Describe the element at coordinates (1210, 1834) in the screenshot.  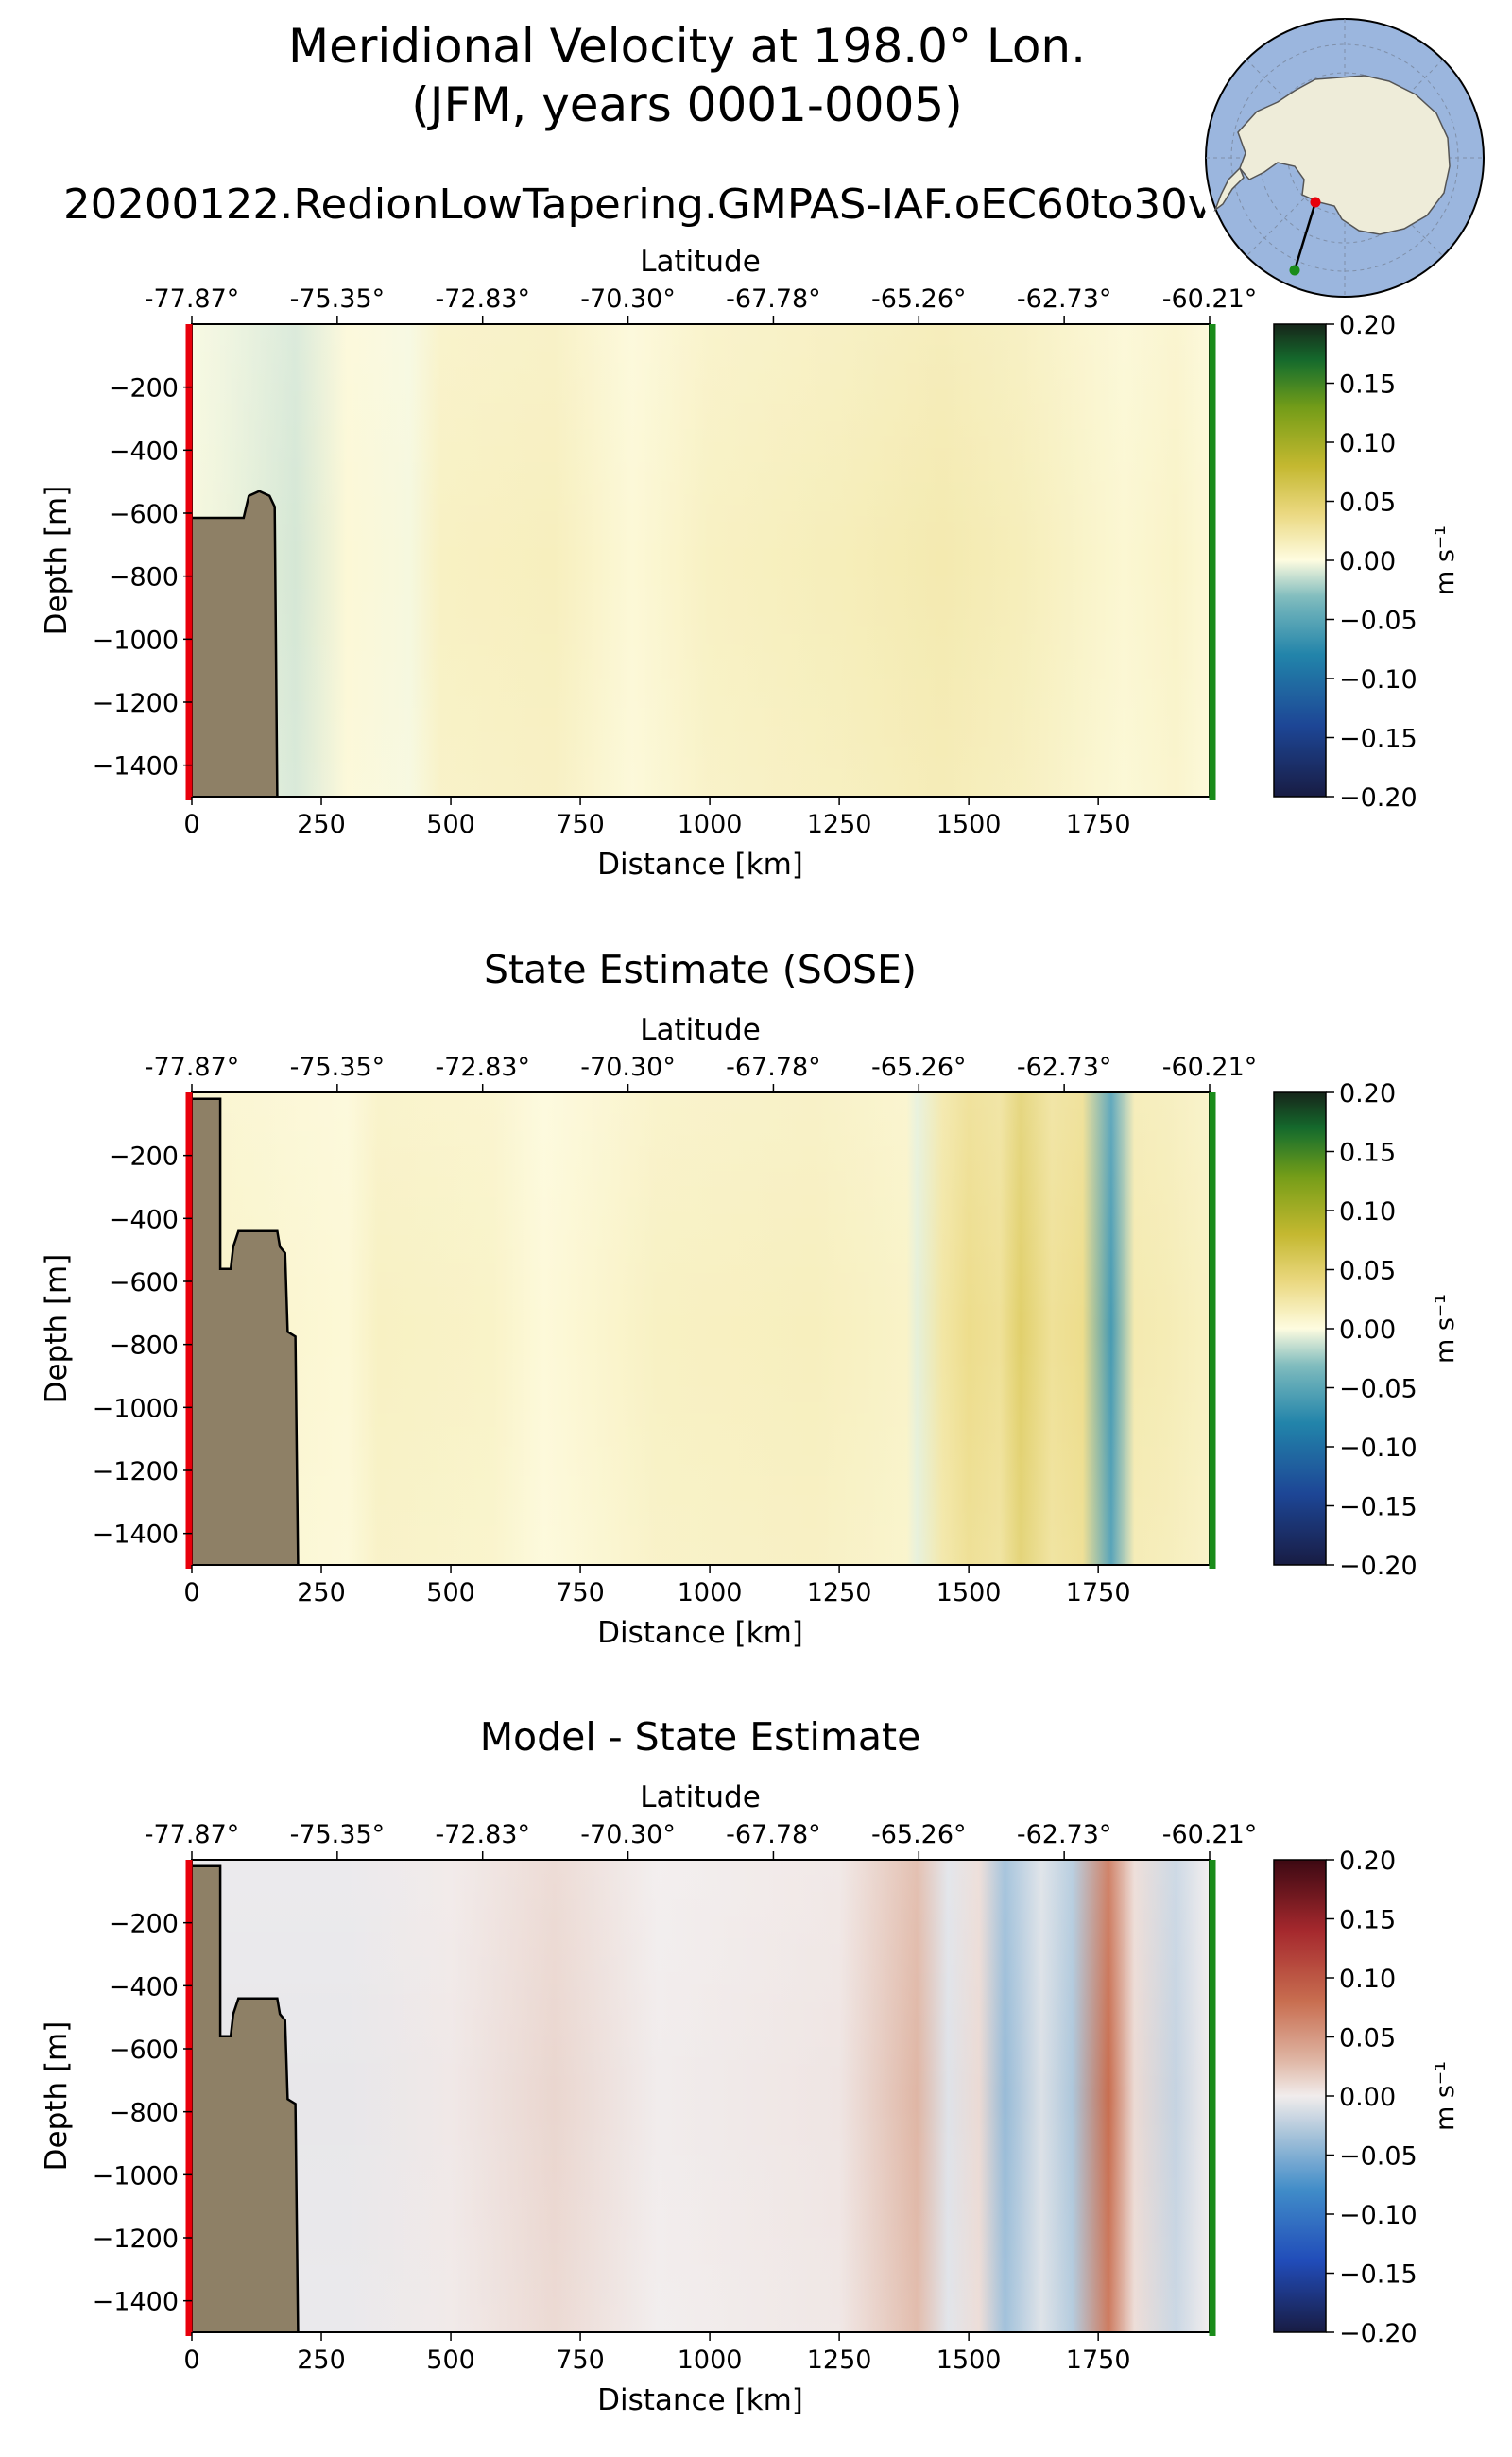
I see `latitude-tick-label: -60.21°` at that location.